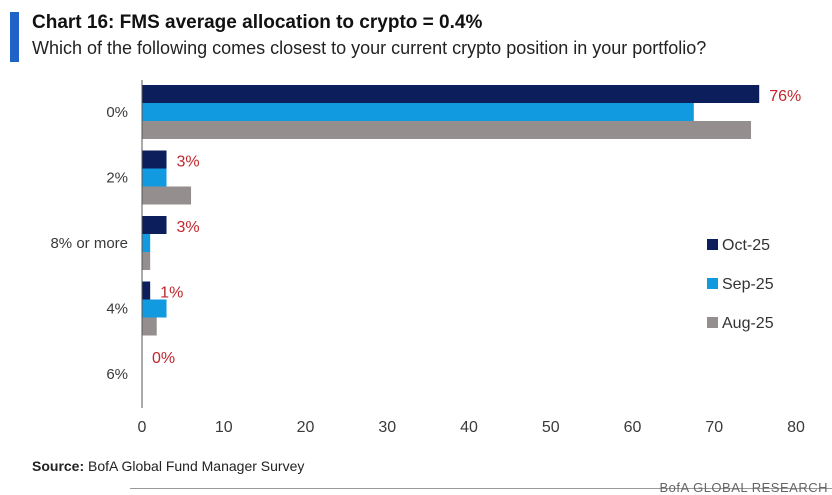 The image size is (832, 495). I want to click on bar-oct-25-8-or-more, so click(154, 225).